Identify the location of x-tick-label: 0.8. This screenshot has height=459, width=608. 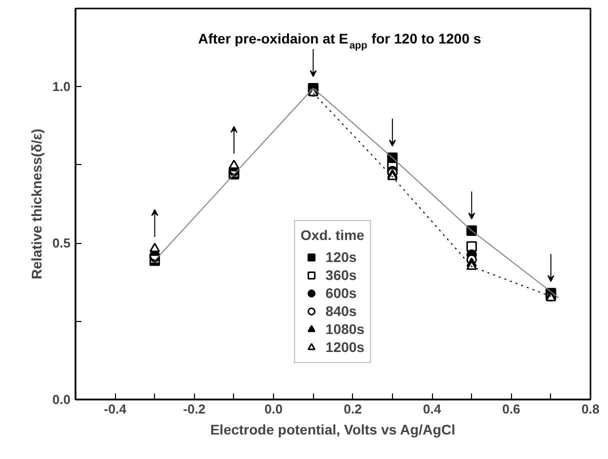
(590, 409).